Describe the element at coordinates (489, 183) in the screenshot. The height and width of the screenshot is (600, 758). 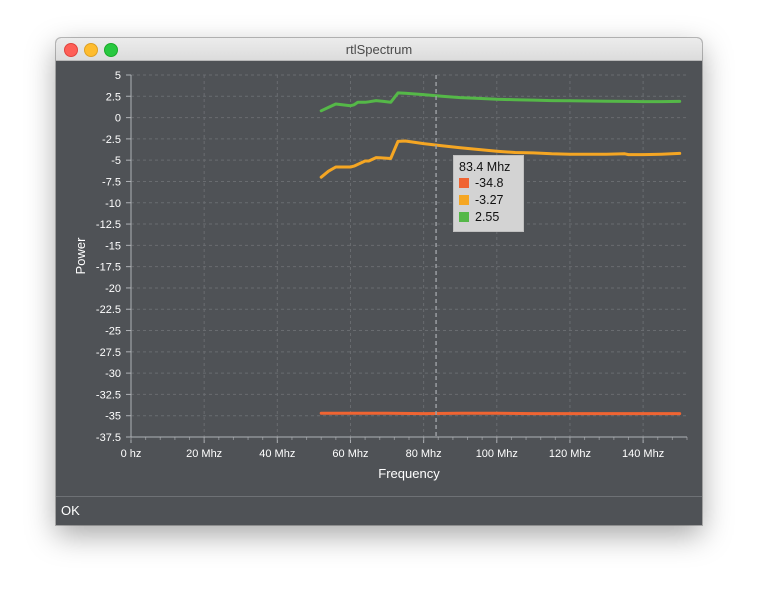
I see `tooltip-value: -34.8` at that location.